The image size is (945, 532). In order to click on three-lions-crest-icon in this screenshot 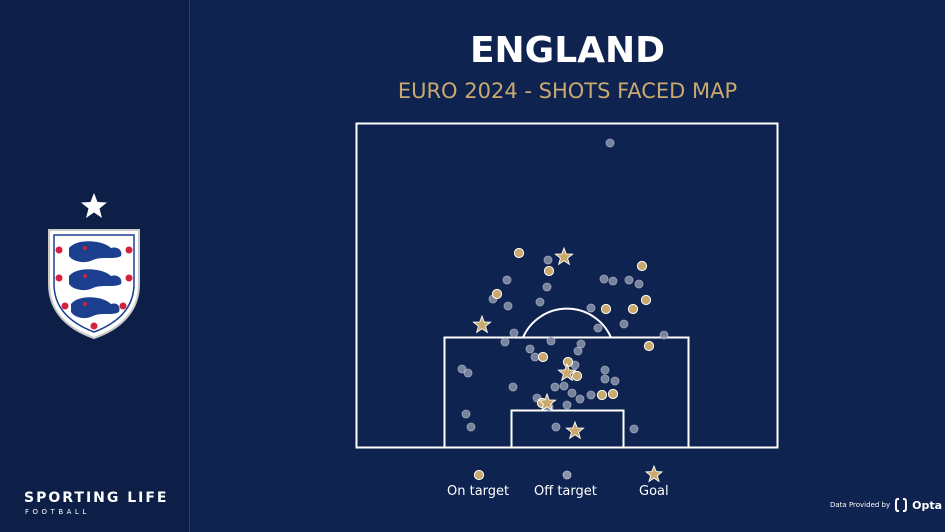, I will do `click(94, 284)`.